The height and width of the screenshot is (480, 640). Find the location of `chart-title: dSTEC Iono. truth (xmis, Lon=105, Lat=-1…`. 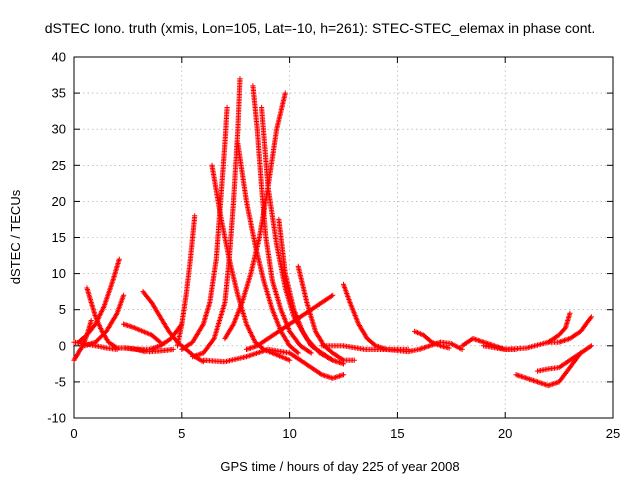

chart-title: dSTEC Iono. truth (xmis, Lon=105, Lat=-1… is located at coordinates (320, 28).